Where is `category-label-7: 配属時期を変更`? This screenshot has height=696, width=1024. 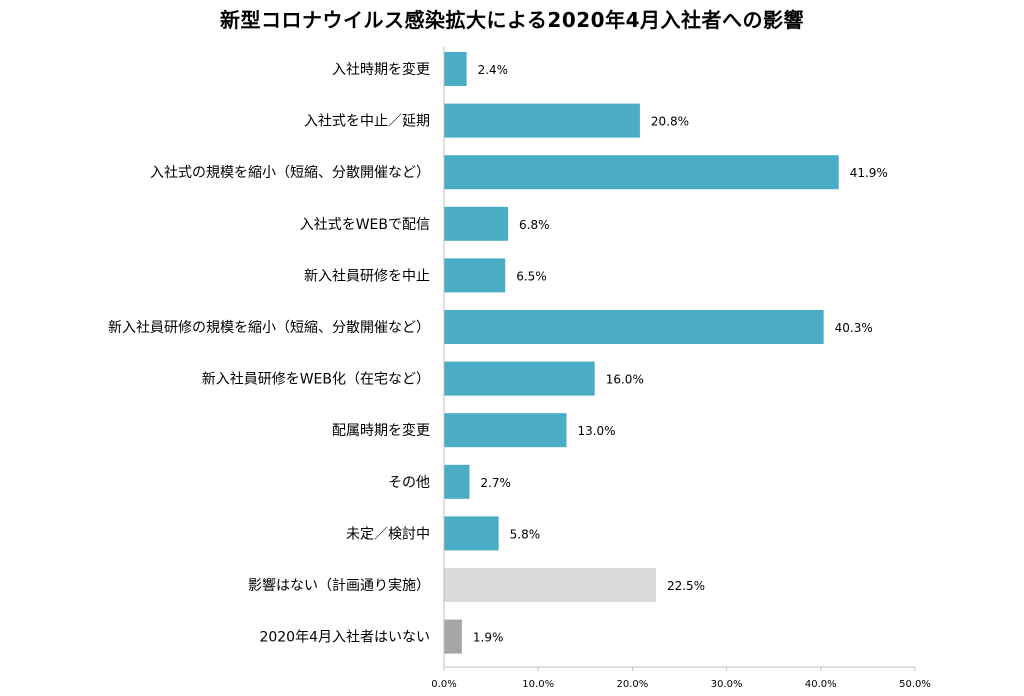
category-label-7: 配属時期を変更 is located at coordinates (381, 430).